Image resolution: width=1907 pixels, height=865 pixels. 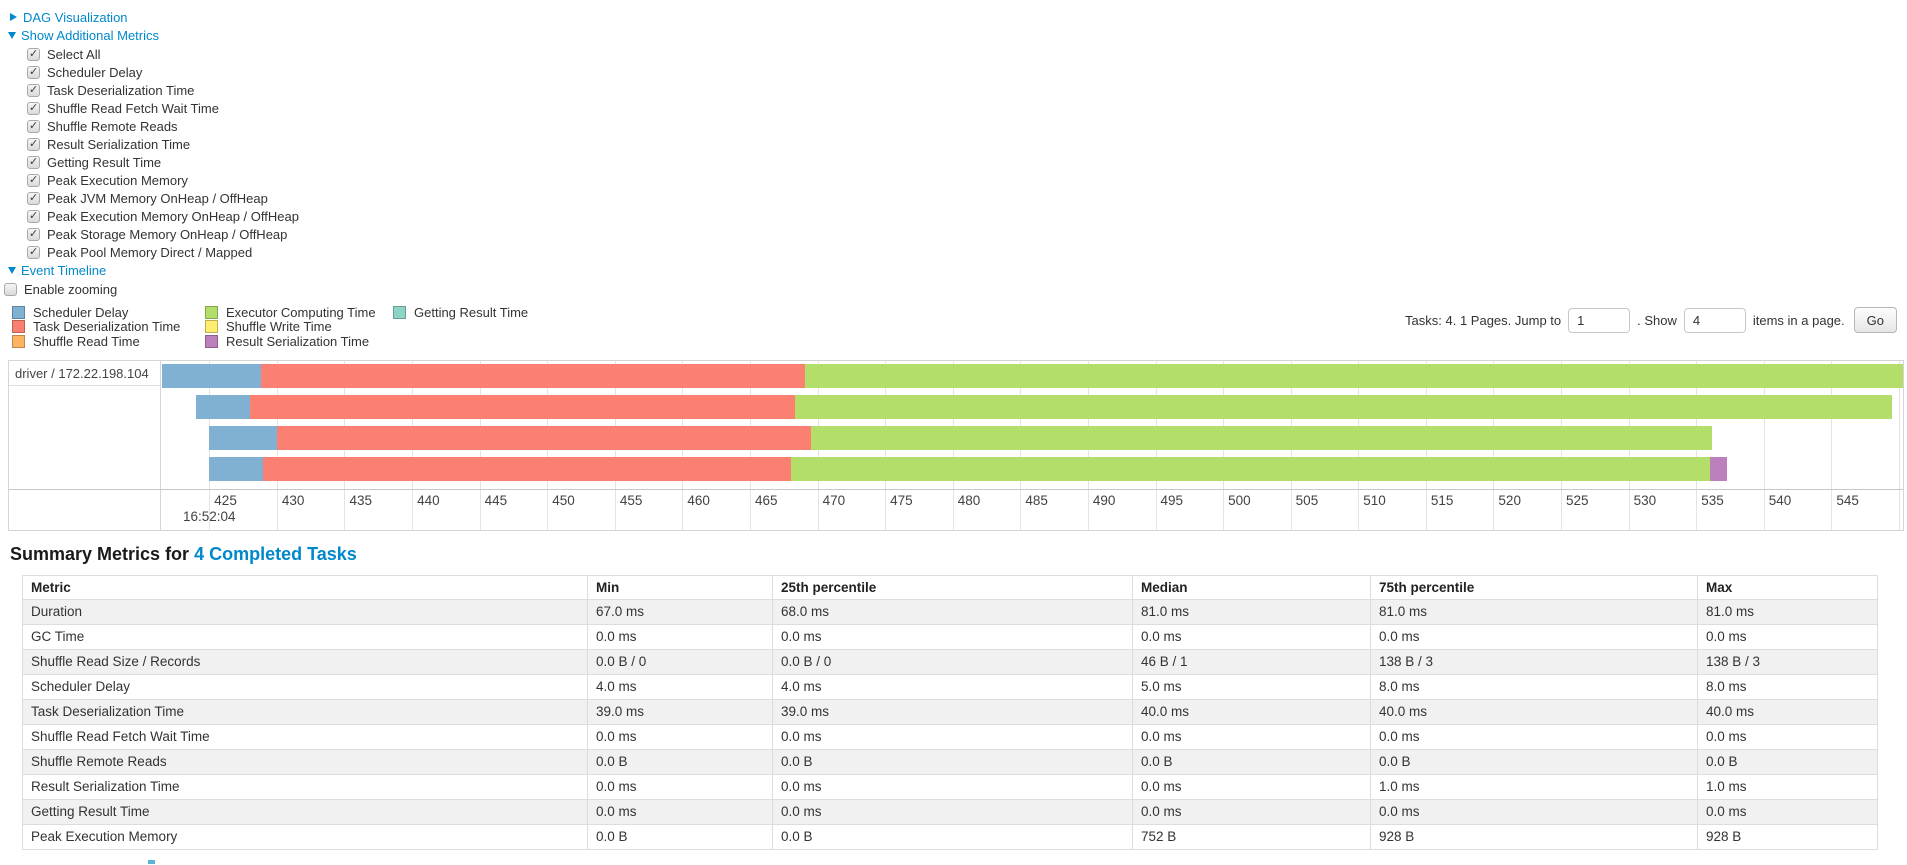 What do you see at coordinates (33, 126) in the screenshot?
I see `checkbox-shuffle-remote-reads` at bounding box center [33, 126].